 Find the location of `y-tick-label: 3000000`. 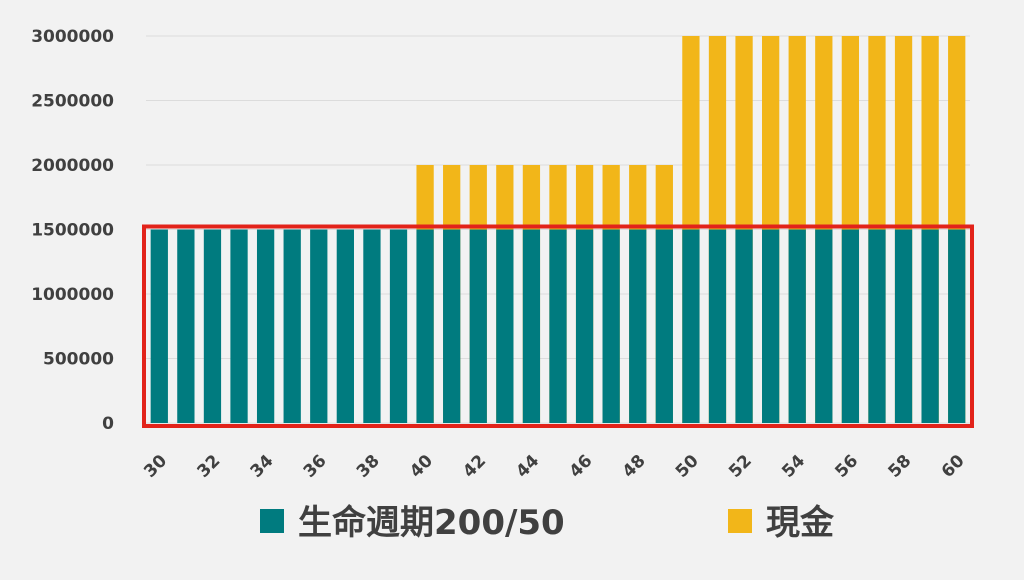

y-tick-label: 3000000 is located at coordinates (72, 37).